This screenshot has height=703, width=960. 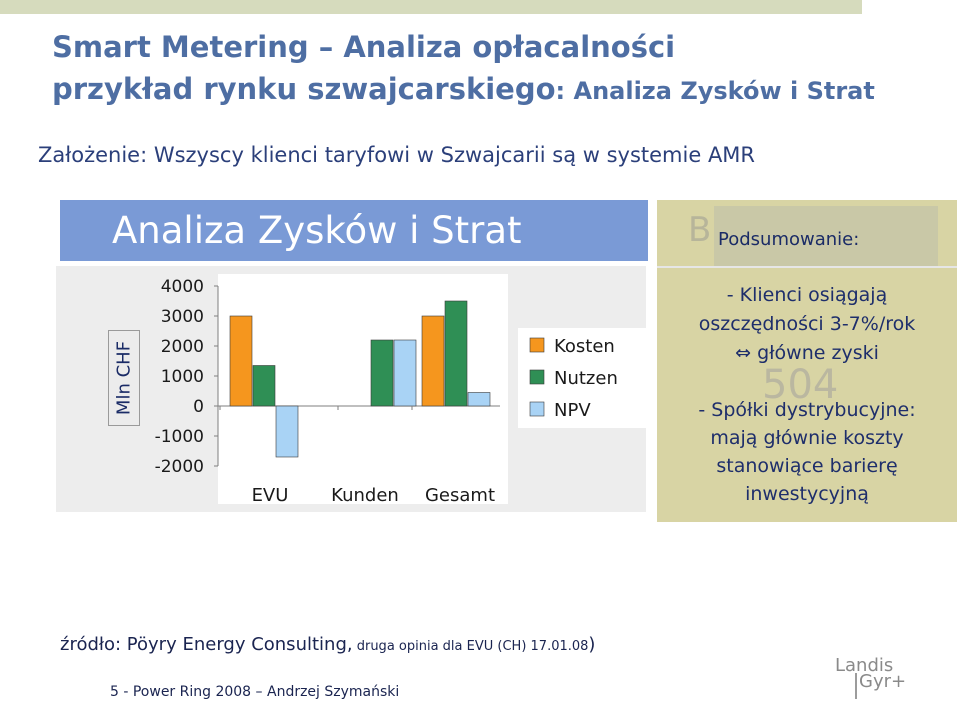 What do you see at coordinates (807, 324) in the screenshot?
I see `summary-line-2: oszczędności 3-7%/rok` at bounding box center [807, 324].